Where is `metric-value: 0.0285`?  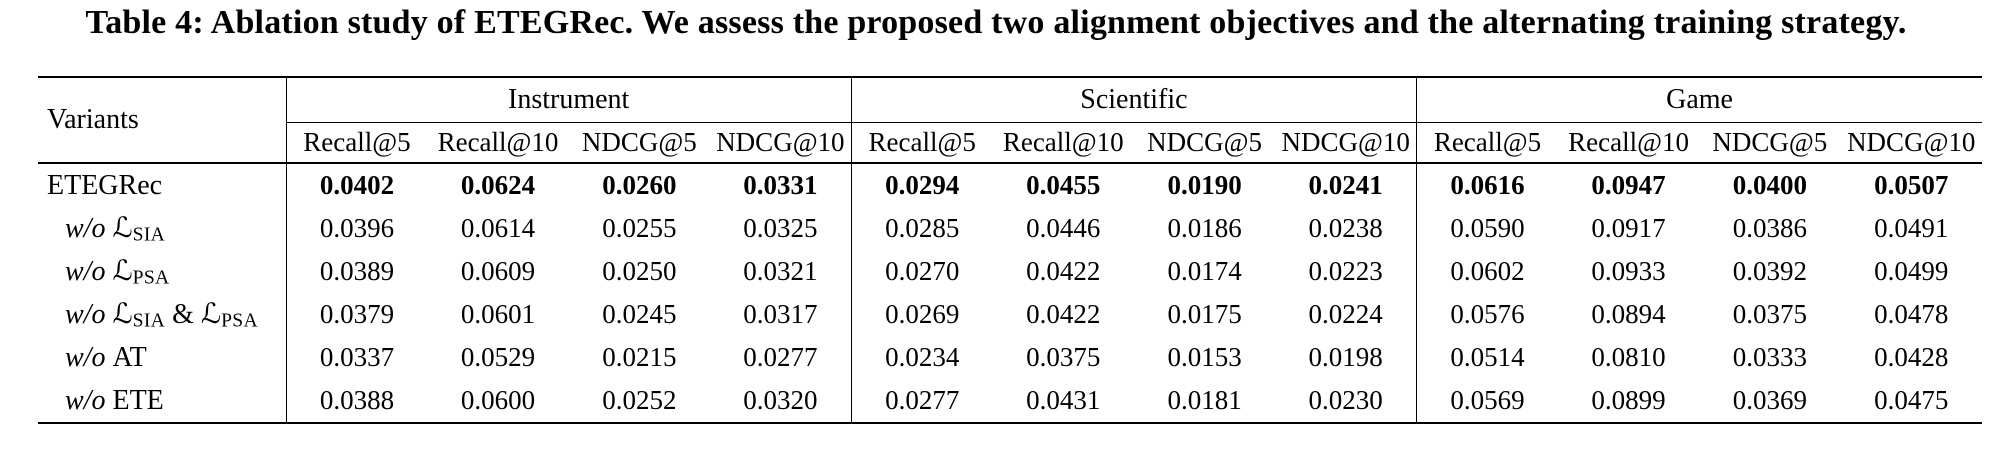 metric-value: 0.0285 is located at coordinates (921, 228).